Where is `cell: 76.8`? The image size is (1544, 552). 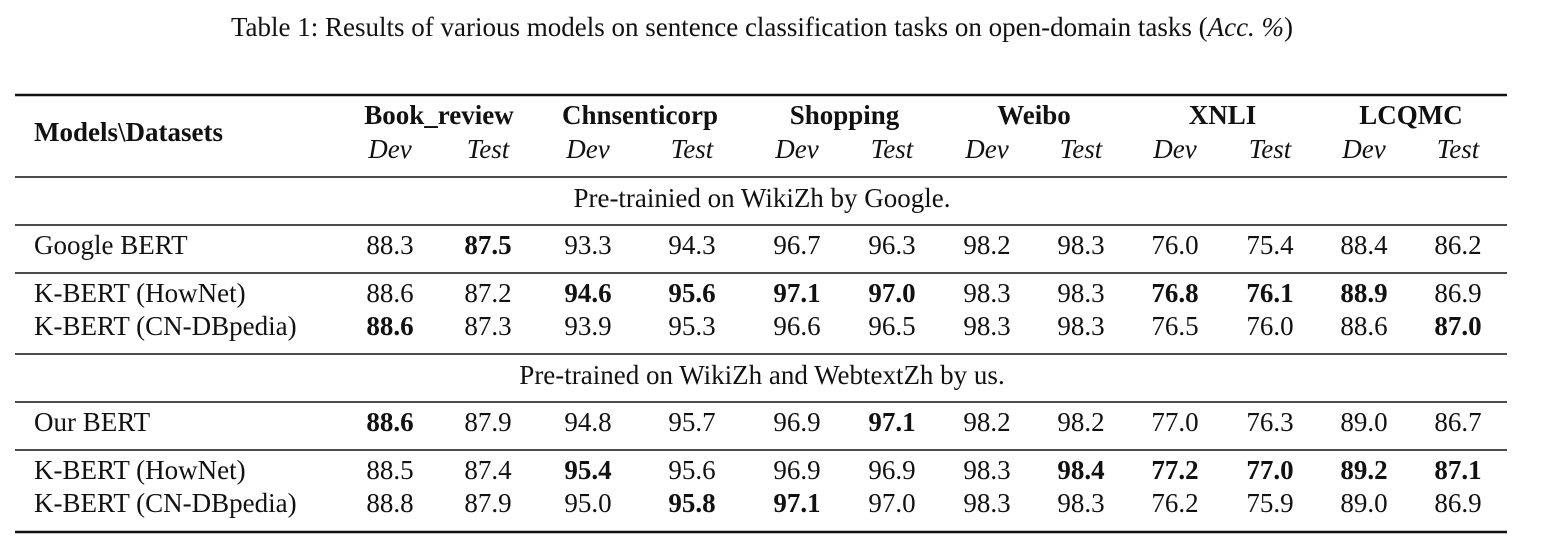 cell: 76.8 is located at coordinates (1174, 293).